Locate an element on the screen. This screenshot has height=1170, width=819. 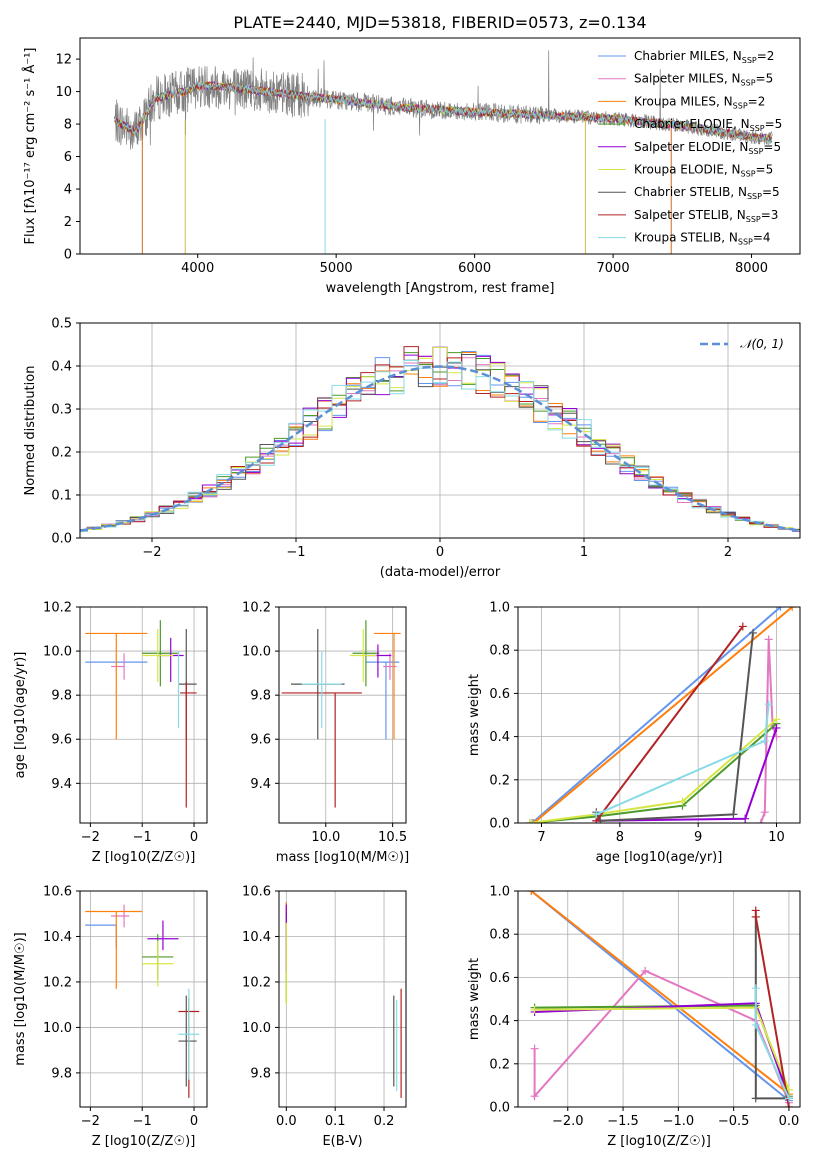
y-tick-label: 4 is located at coordinates (68, 190).